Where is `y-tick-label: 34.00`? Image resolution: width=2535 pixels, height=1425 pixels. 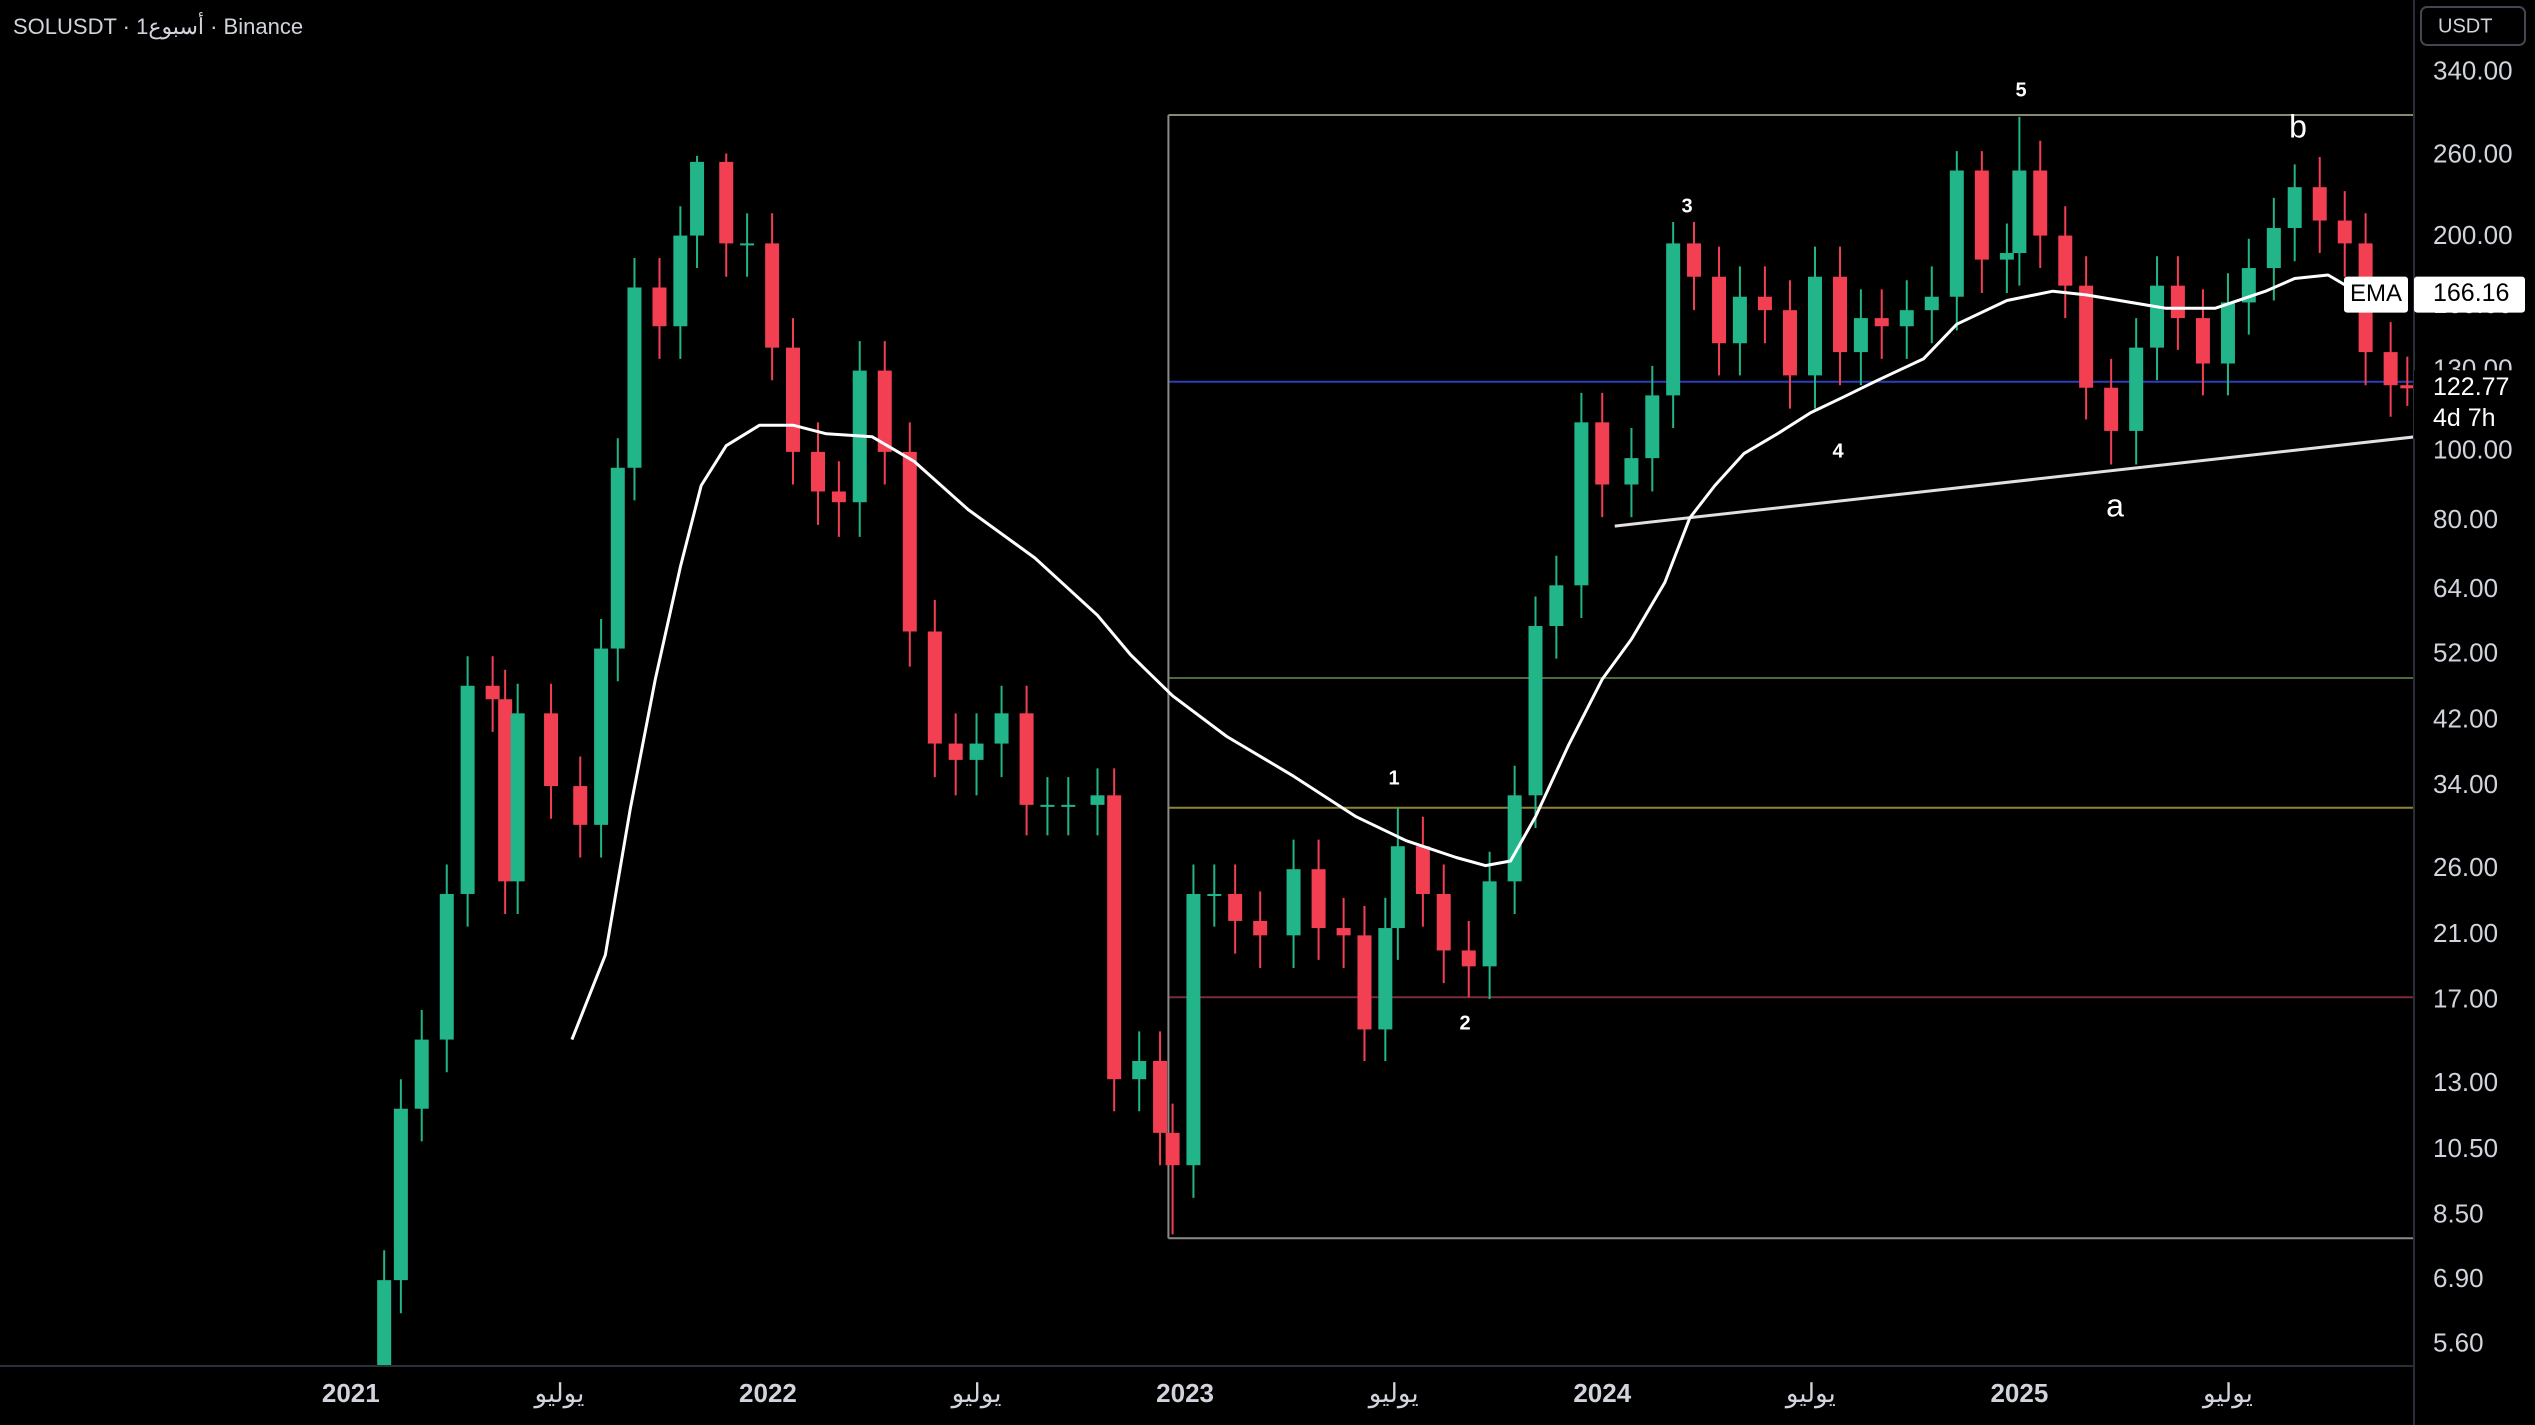 y-tick-label: 34.00 is located at coordinates (2465, 784).